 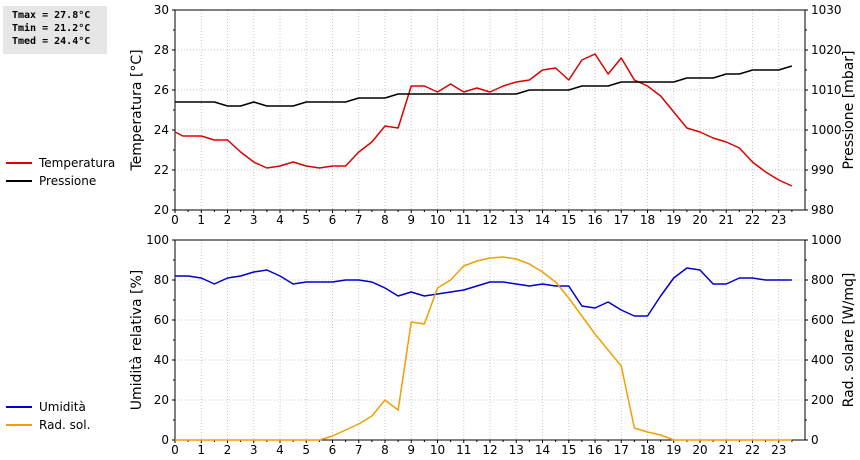 What do you see at coordinates (165, 440) in the screenshot?
I see `y-left-tick-label: 0` at bounding box center [165, 440].